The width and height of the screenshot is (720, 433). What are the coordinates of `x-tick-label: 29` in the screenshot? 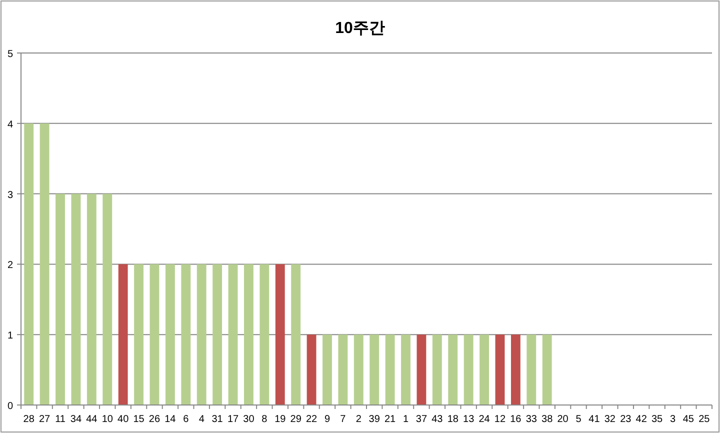 It's located at (296, 419).